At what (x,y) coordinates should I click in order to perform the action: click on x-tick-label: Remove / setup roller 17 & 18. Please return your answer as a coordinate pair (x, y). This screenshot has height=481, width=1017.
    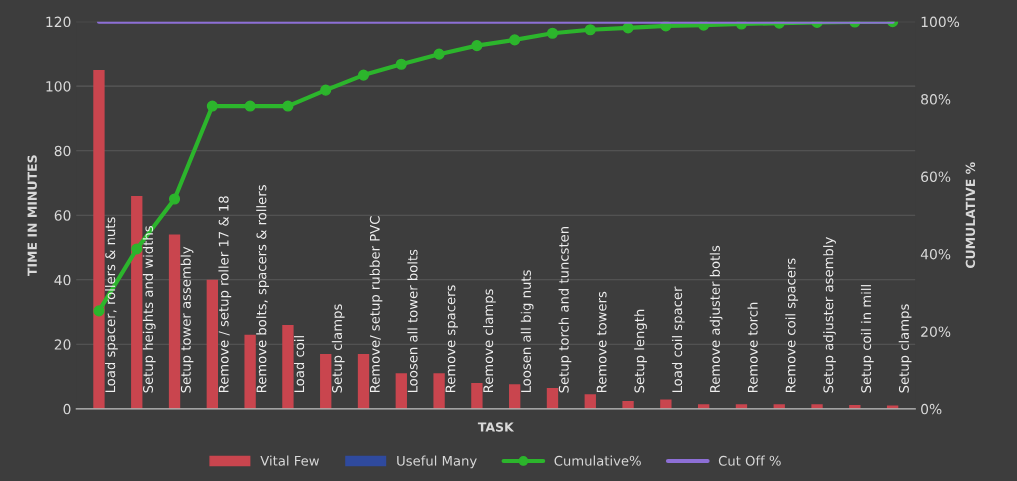
    Looking at the image, I should click on (225, 294).